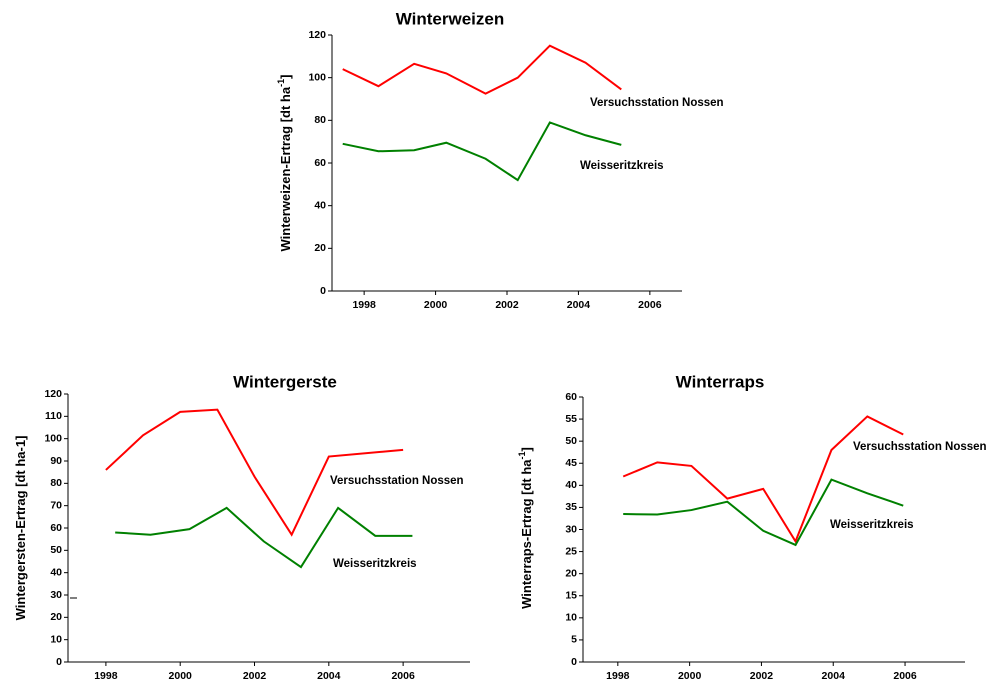 Image resolution: width=1005 pixels, height=698 pixels. I want to click on y-tick-label: 15, so click(571, 596).